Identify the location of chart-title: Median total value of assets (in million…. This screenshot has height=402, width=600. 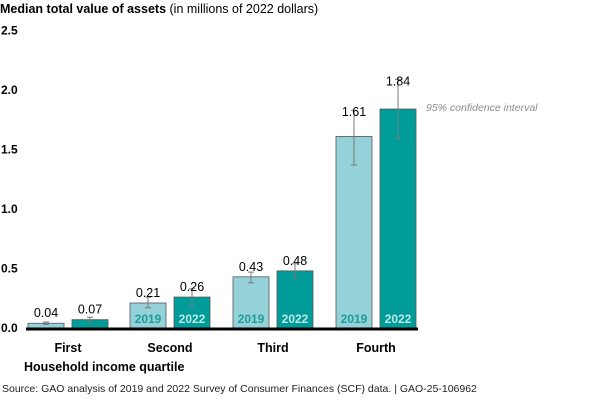
(159, 9).